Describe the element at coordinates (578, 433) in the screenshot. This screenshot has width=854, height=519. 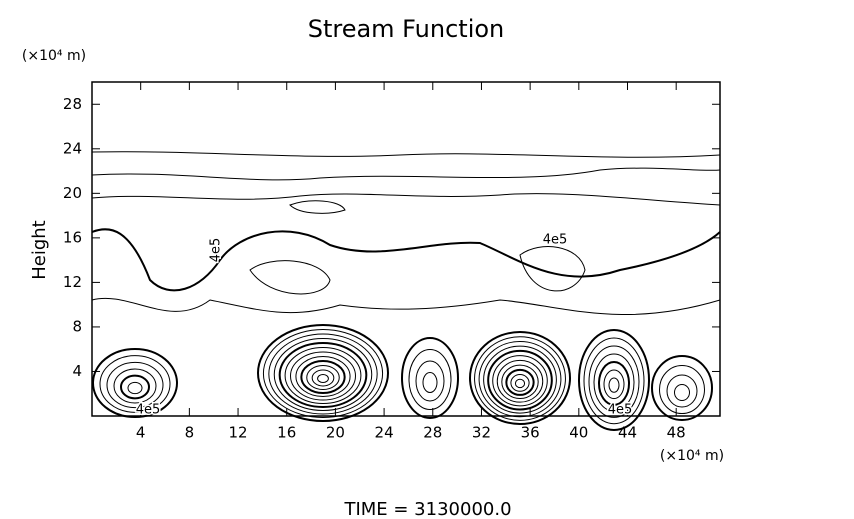
I see `x-tick-label: 40` at that location.